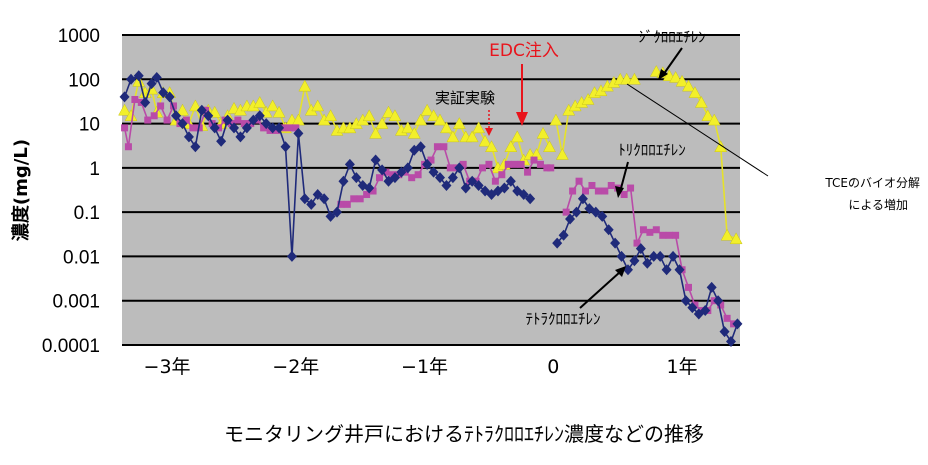  I want to click on tce-label: ﾄﾘｸﾛﾛｴﾁﾚﾝ, so click(652, 150).